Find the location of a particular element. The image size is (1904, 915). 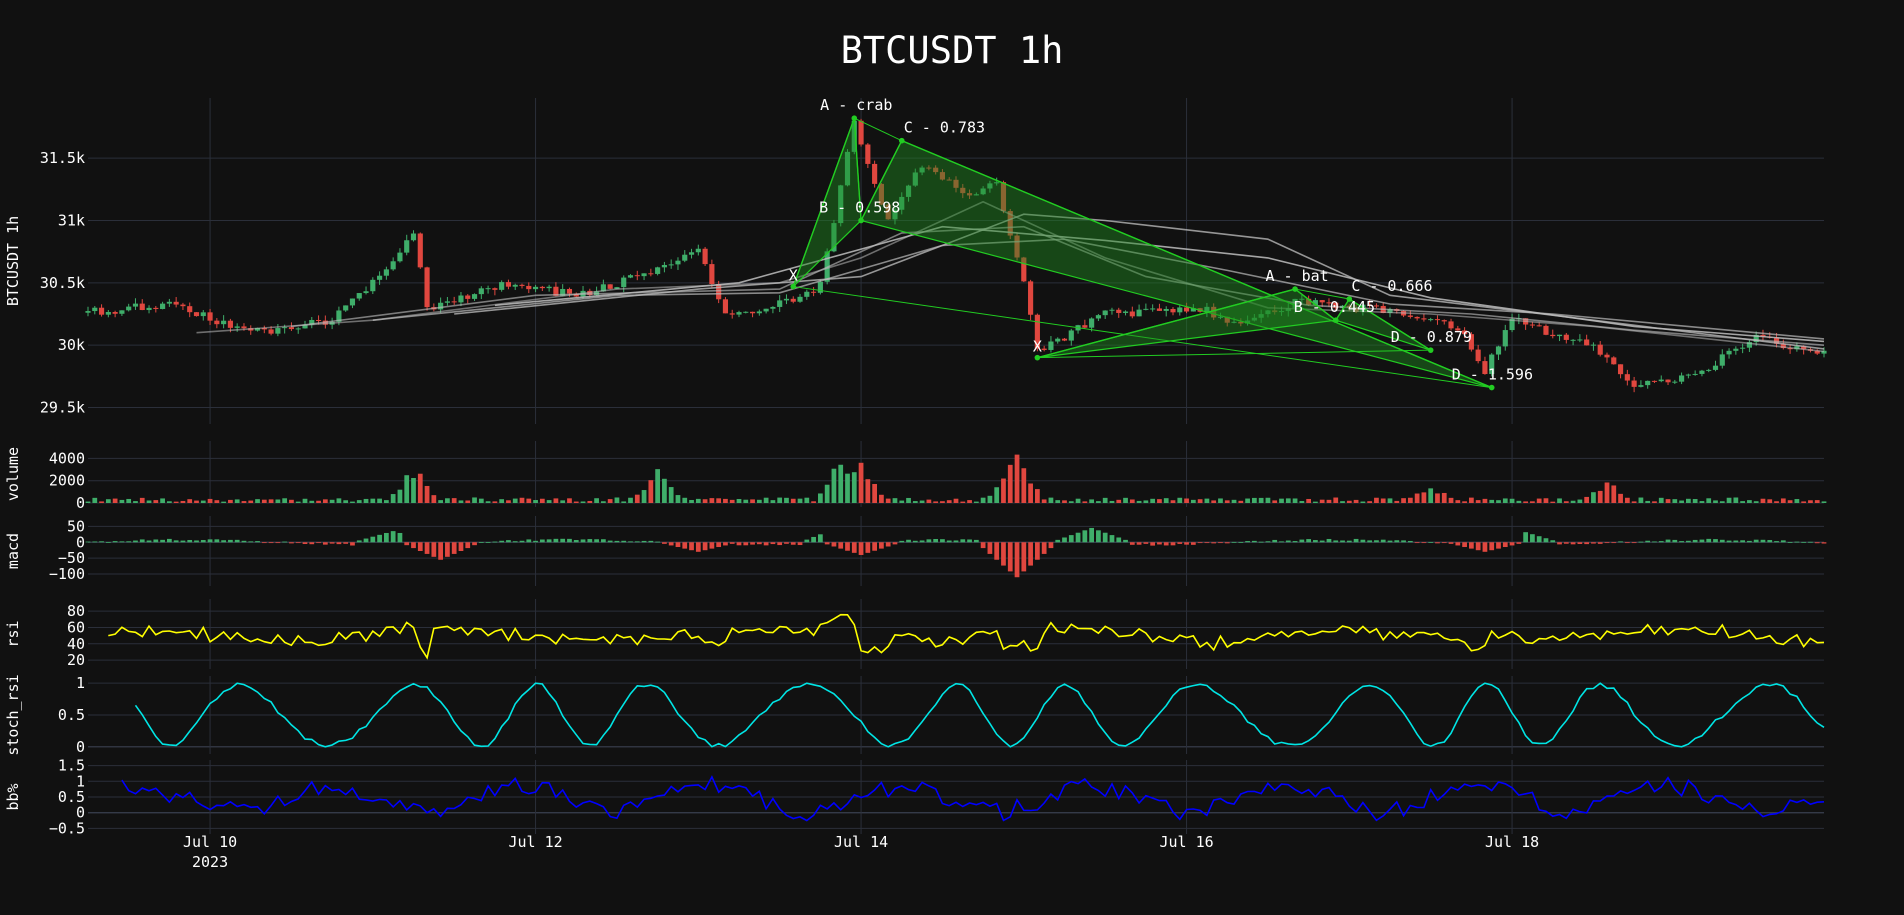

moving-average-line is located at coordinates (1058, 285).